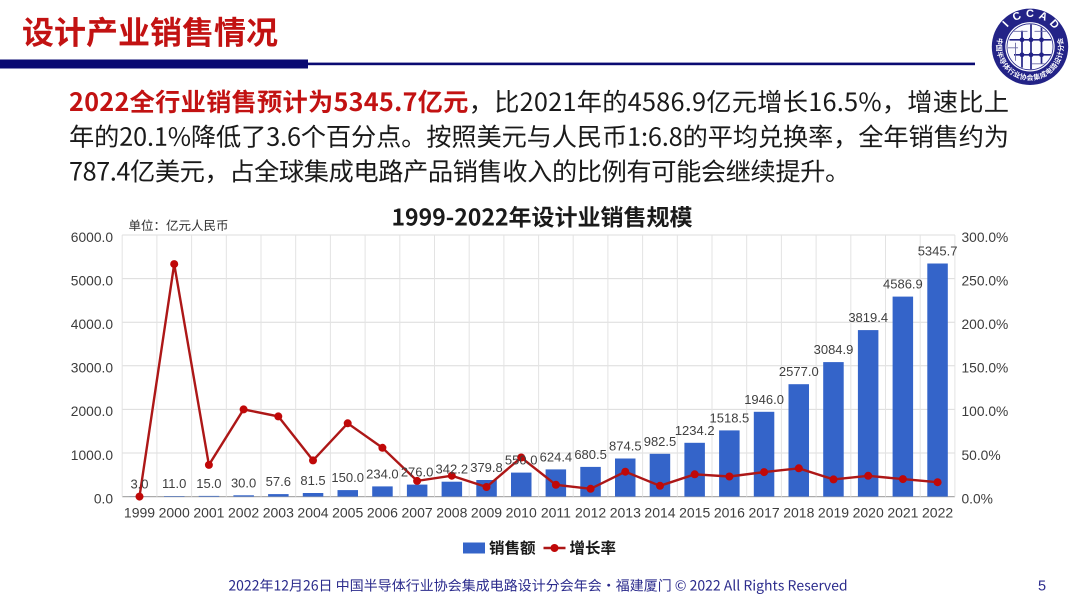 The height and width of the screenshot is (607, 1080). I want to click on svg-text: 2004, so click(312, 513).